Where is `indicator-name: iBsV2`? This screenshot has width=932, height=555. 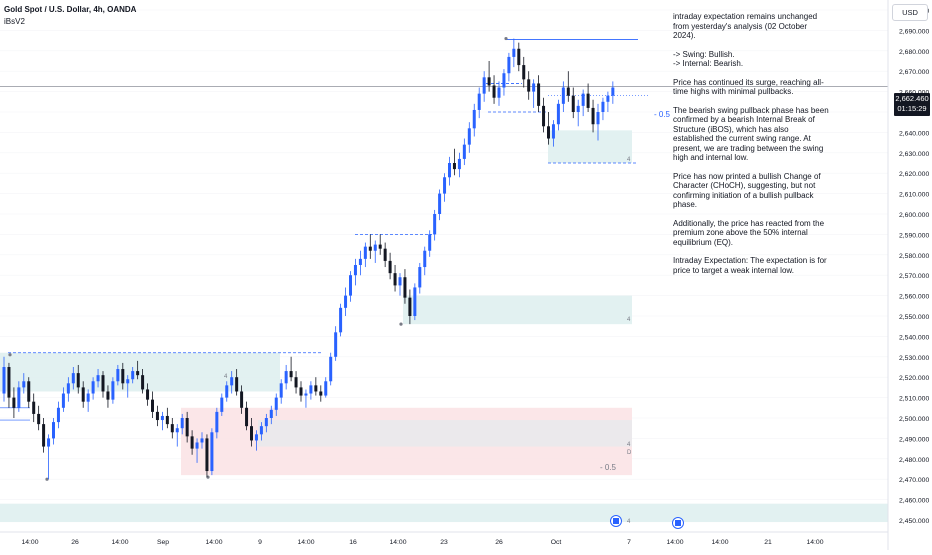
indicator-name: iBsV2 is located at coordinates (14, 21).